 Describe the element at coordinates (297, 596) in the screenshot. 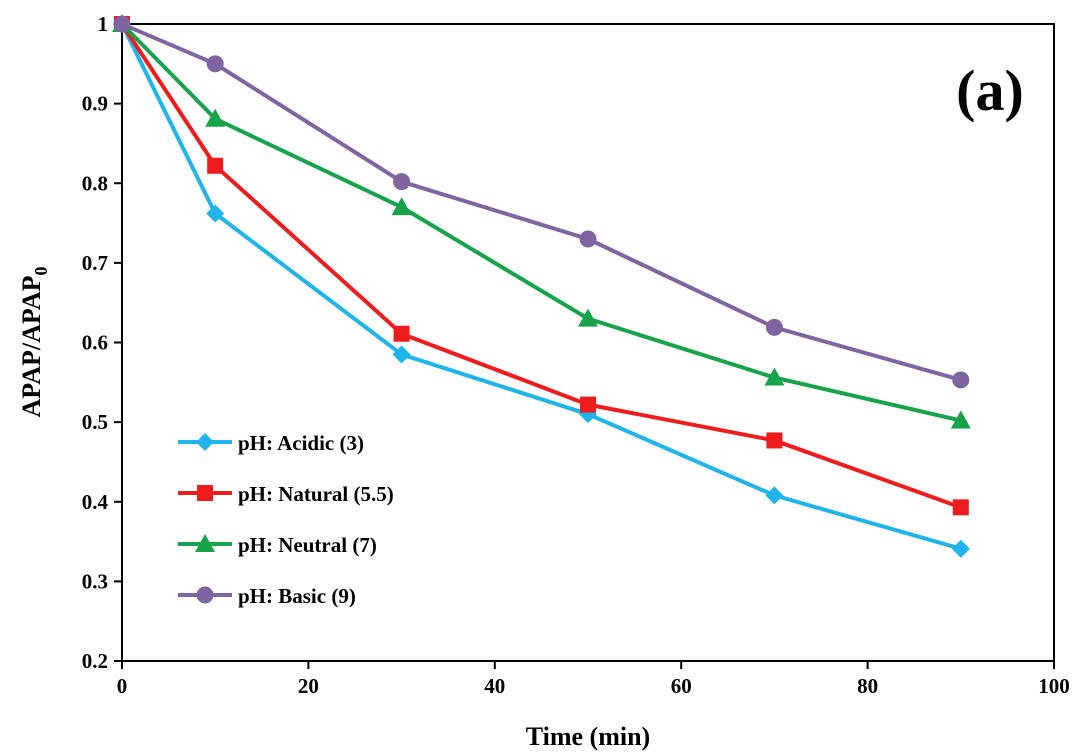

I see `legend-label: pH: Basic (9)` at that location.